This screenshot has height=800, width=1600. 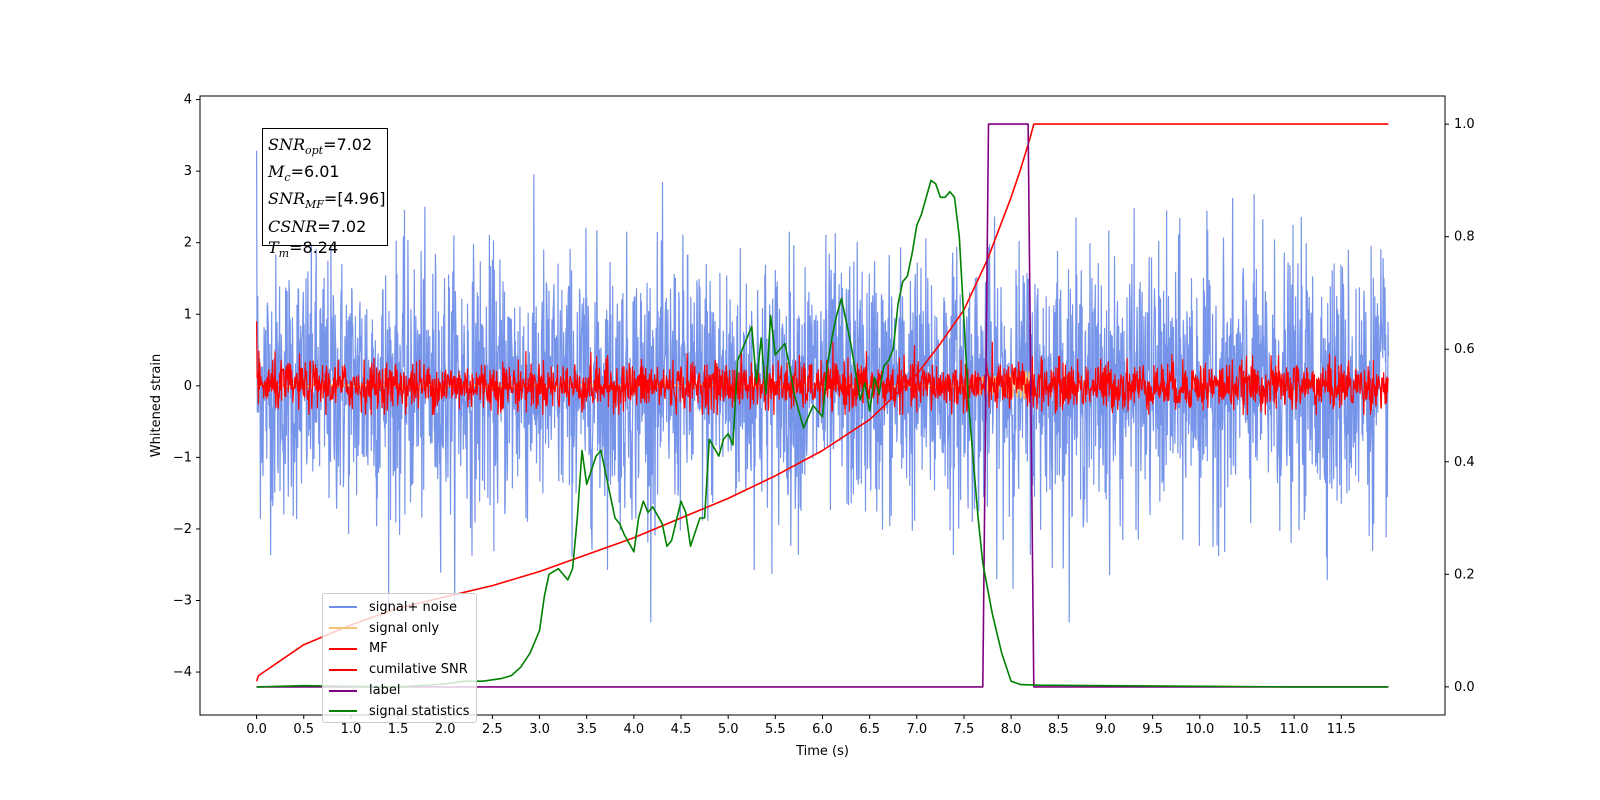 I want to click on annotation-snr-mf: SNRMF=[4.96], so click(x=327, y=200).